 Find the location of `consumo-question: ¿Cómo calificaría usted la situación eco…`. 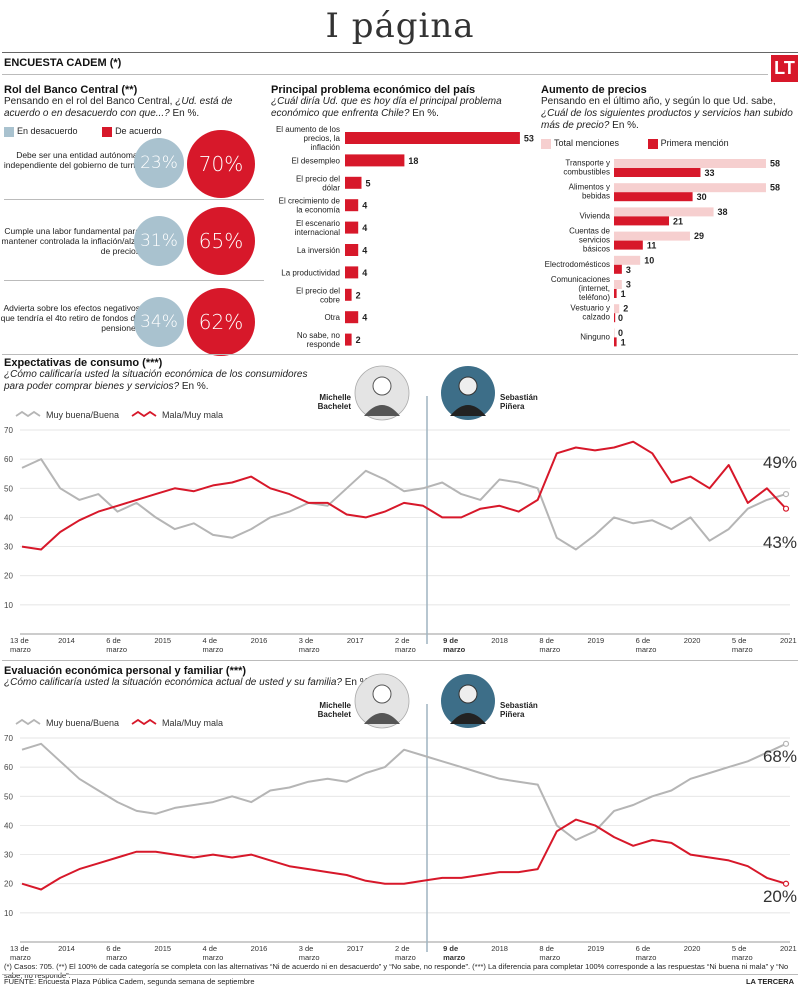

consumo-question: ¿Cómo calificaría usted la situación eco… is located at coordinates (156, 380).